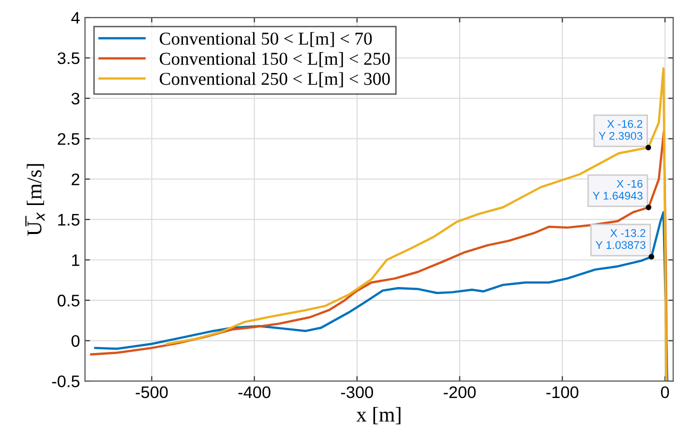  What do you see at coordinates (275, 80) in the screenshot?
I see `legend-label: Conventional 250 < L[m] < 300` at bounding box center [275, 80].